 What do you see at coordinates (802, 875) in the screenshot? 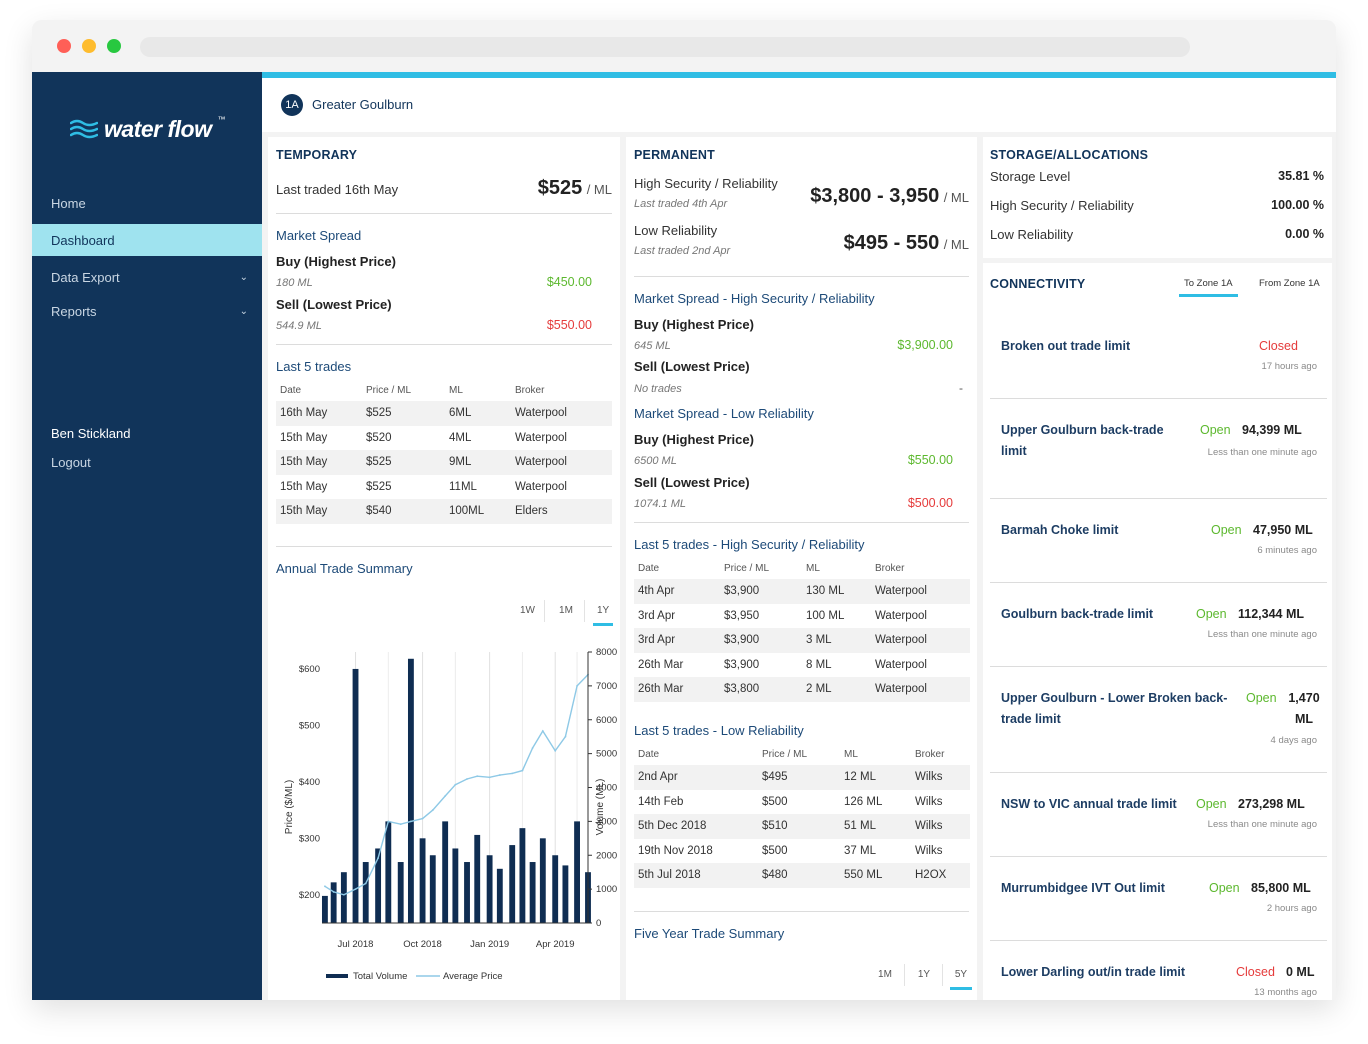
I see `table-row: 5th Jul 2018 $480 550 ML H2OX` at bounding box center [802, 875].